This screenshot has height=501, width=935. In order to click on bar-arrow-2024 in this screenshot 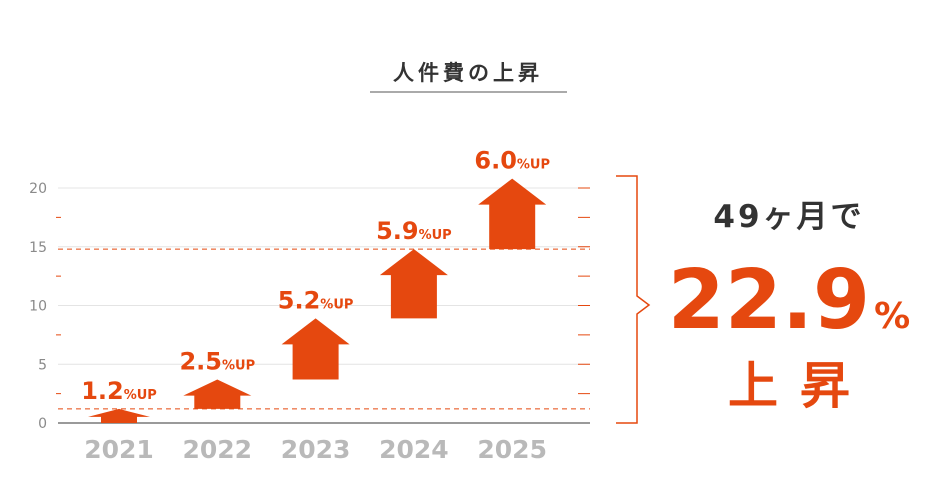, I will do `click(413, 284)`.